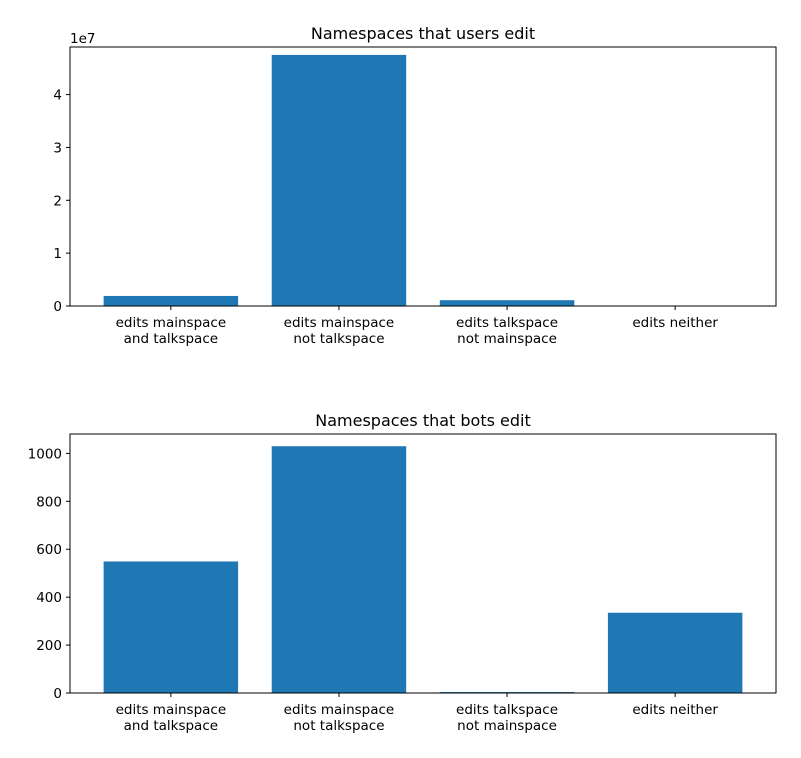 The height and width of the screenshot is (758, 801). Describe the element at coordinates (57, 96) in the screenshot. I see `users-ytick-label-4: 4` at that location.